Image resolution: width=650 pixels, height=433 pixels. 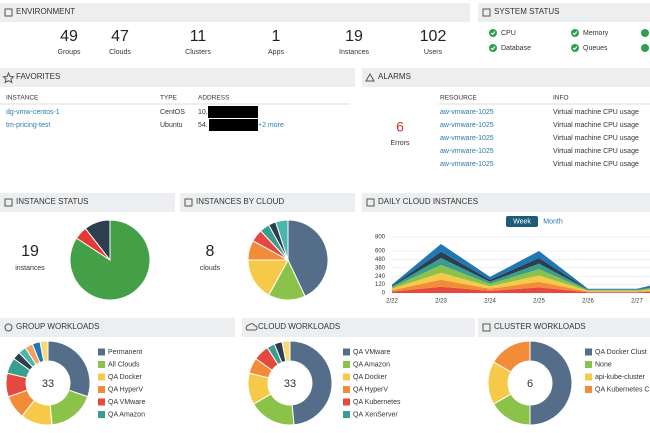 What do you see at coordinates (508, 33) in the screenshot?
I see `status-item: CPU` at bounding box center [508, 33].